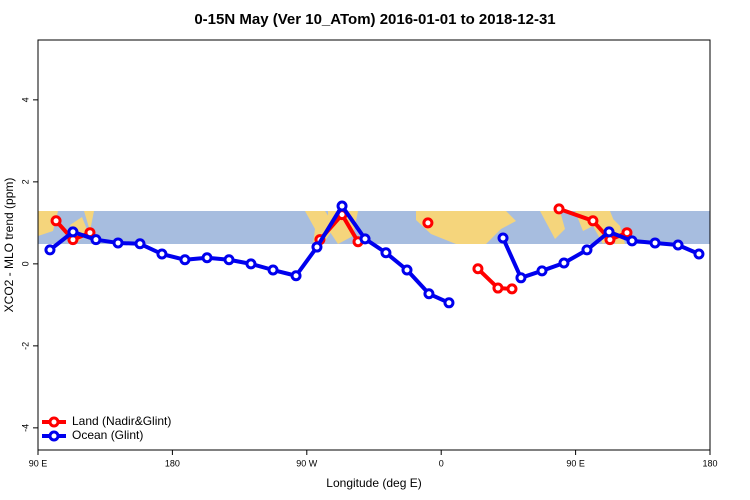  Describe the element at coordinates (107, 435) in the screenshot. I see `legend-label: Ocean (Glint)` at that location.